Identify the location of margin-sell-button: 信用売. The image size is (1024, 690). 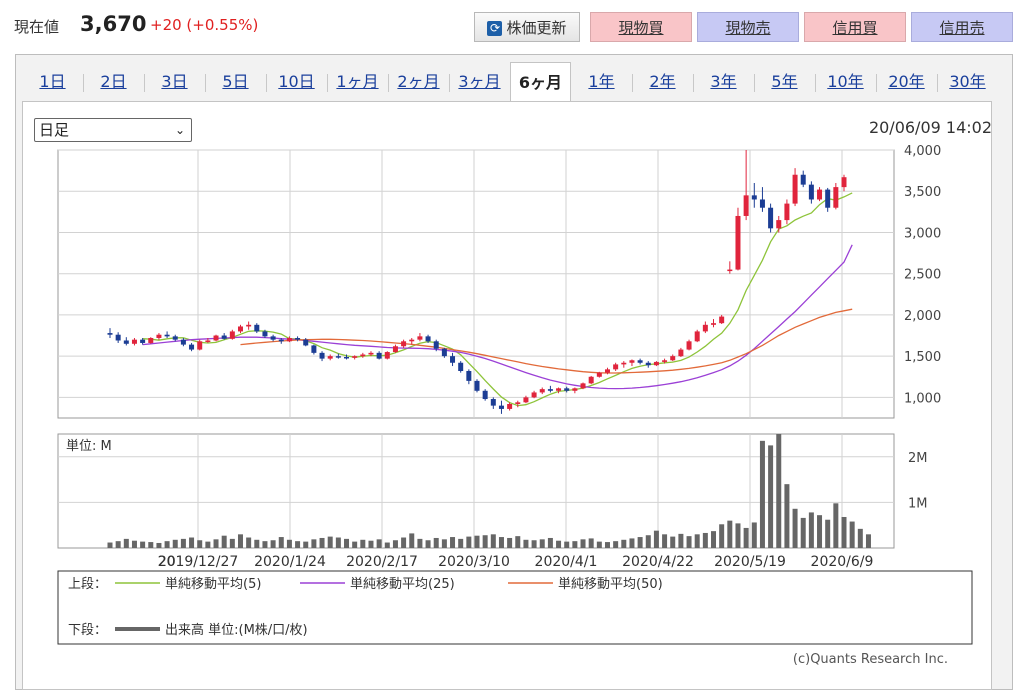
(962, 27).